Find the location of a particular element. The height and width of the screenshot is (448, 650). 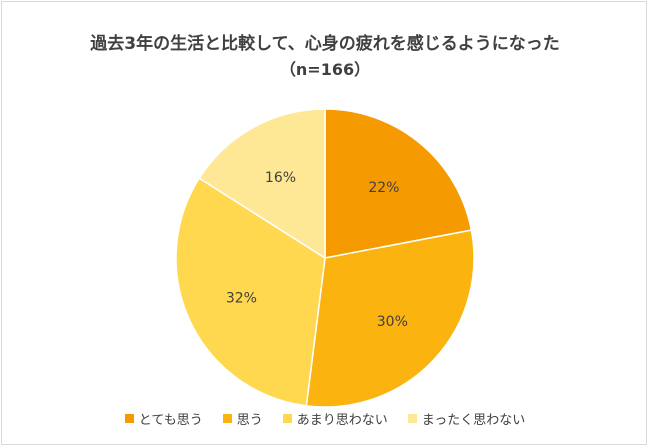

legend-label: 思う is located at coordinates (249, 420).